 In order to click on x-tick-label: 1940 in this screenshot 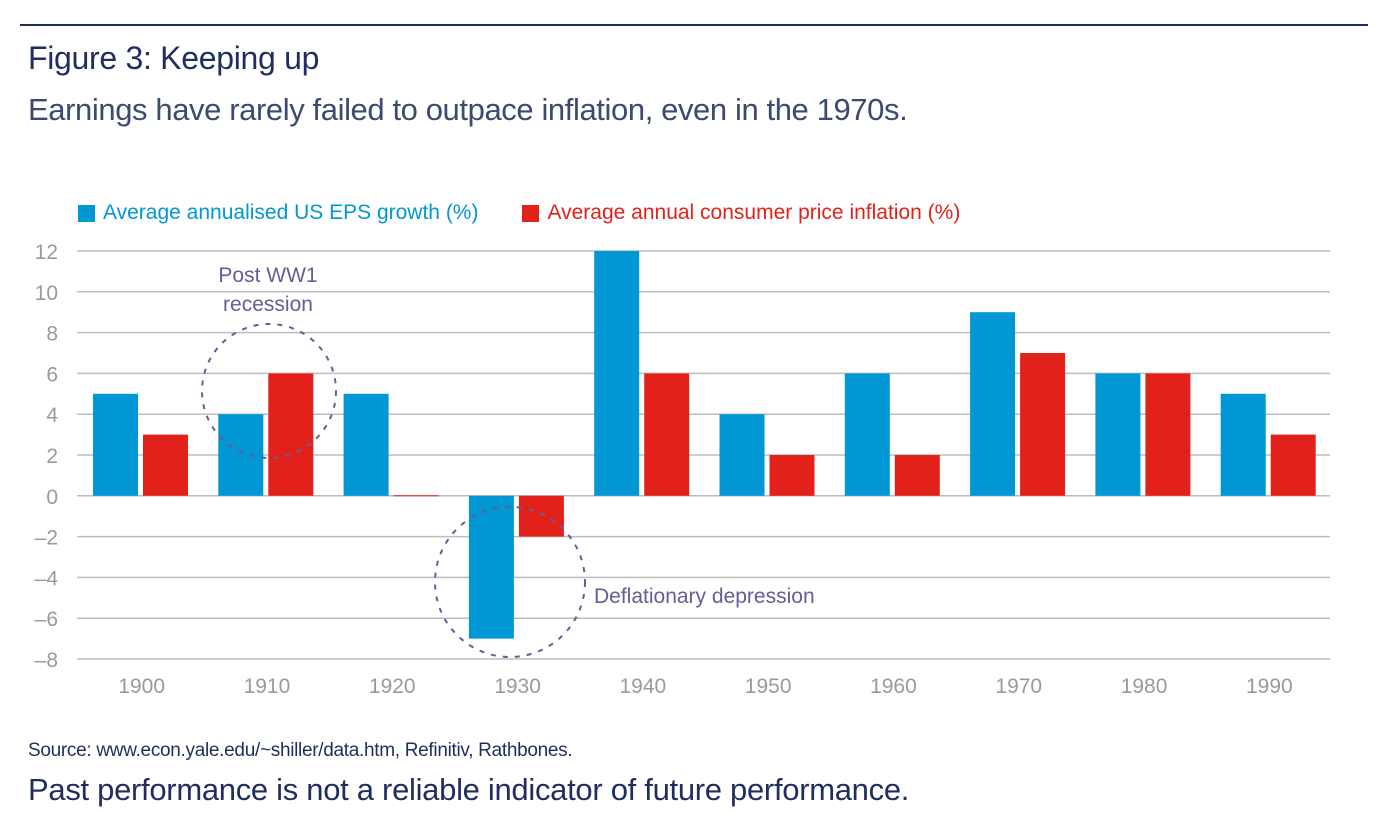, I will do `click(642, 686)`.